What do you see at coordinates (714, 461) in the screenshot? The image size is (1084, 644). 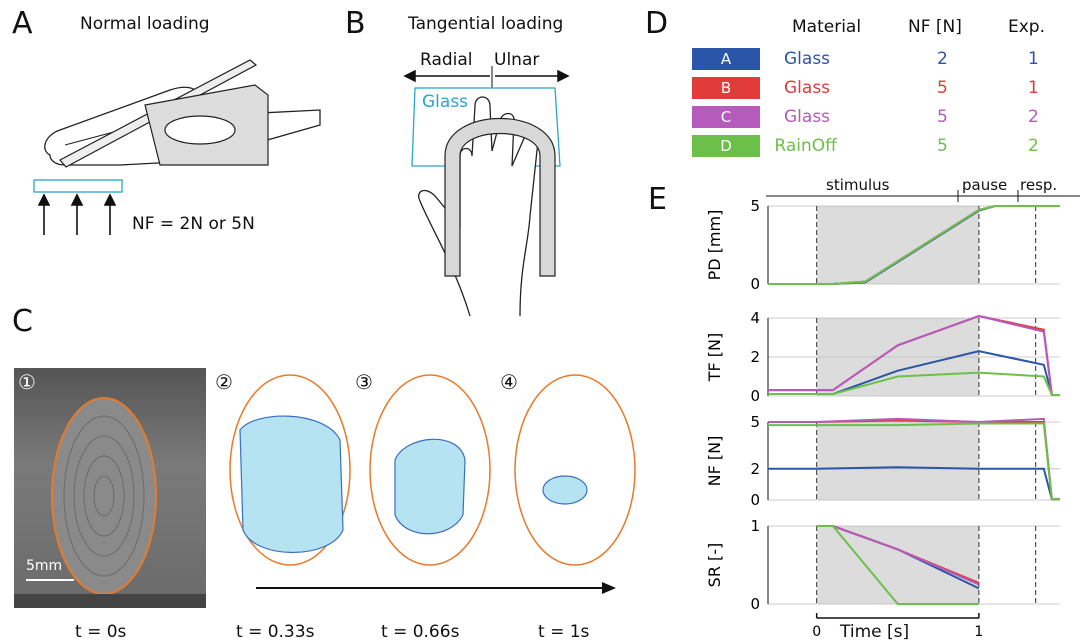 I see `y-axis-label: NF [N]` at bounding box center [714, 461].